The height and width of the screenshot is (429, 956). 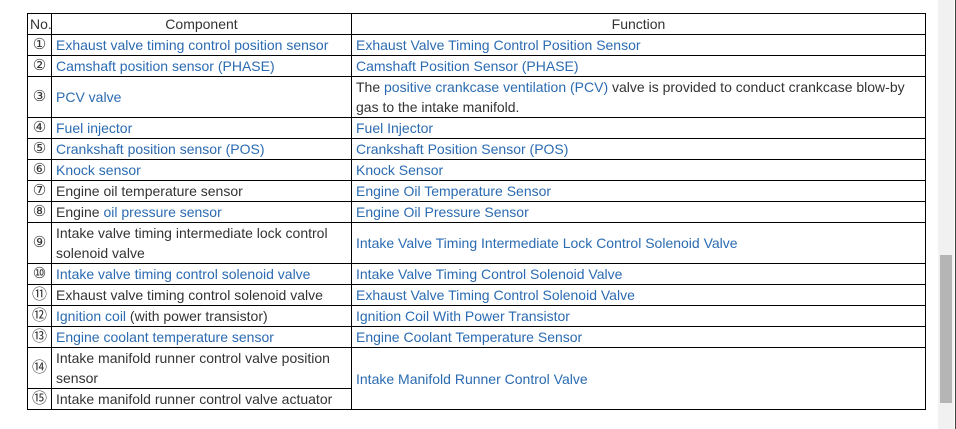 What do you see at coordinates (39, 128) in the screenshot?
I see `row-number: ④` at bounding box center [39, 128].